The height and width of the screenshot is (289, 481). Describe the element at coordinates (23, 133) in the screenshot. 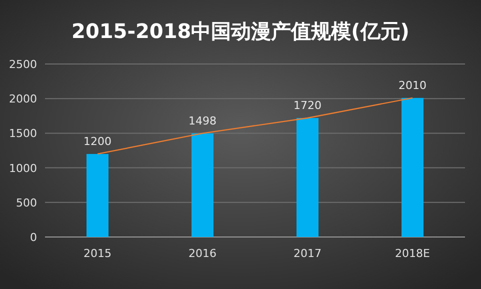

I see `y-tick-label: 1500` at that location.